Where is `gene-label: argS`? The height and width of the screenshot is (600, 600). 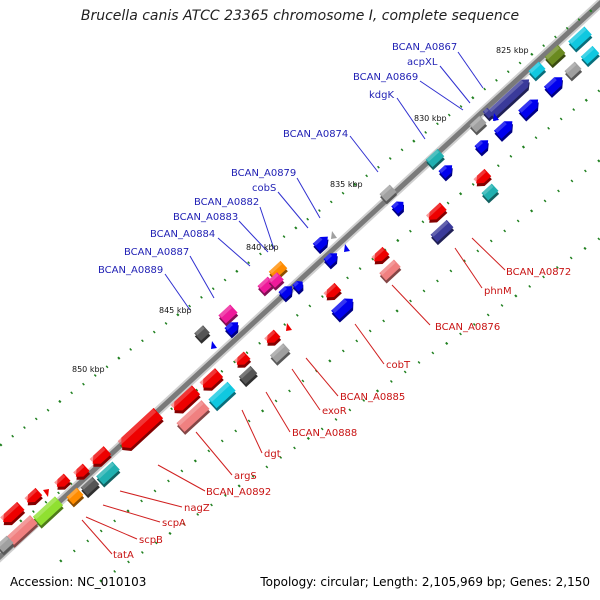
gene-label: argS is located at coordinates (245, 476).